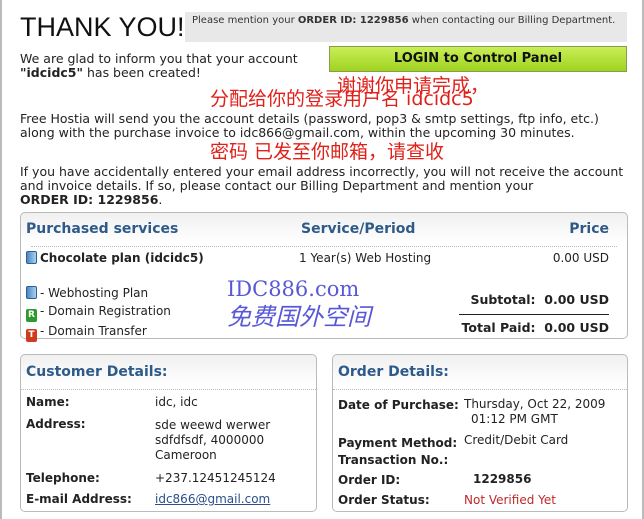 Image resolution: width=644 pixels, height=519 pixels. Describe the element at coordinates (413, 86) in the screenshot. I see `overlay-annotation-1: 谢谢你申请完成，` at that location.